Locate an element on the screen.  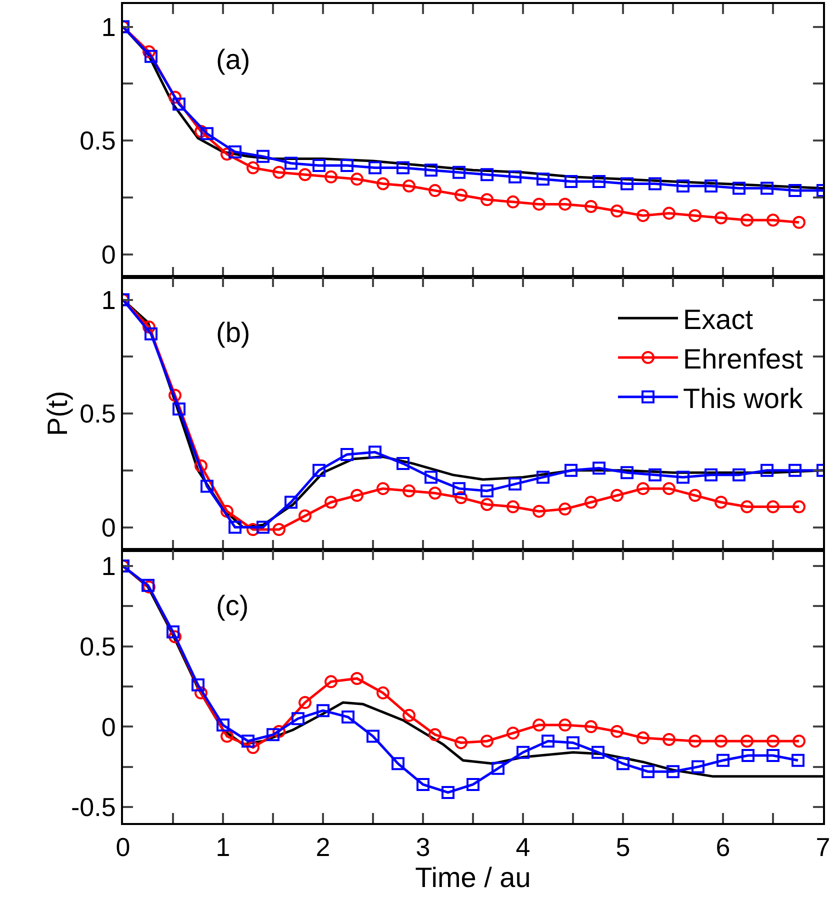
annotation: (b) is located at coordinates (233, 332).